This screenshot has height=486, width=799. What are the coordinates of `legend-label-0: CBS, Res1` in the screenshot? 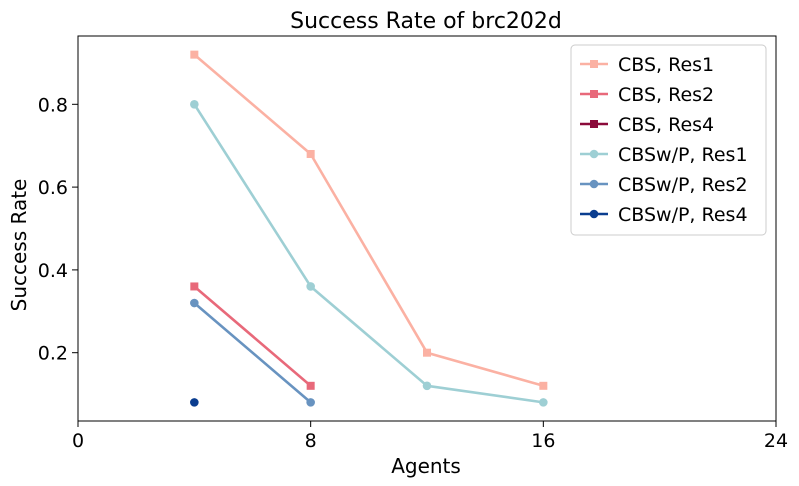 It's located at (666, 65).